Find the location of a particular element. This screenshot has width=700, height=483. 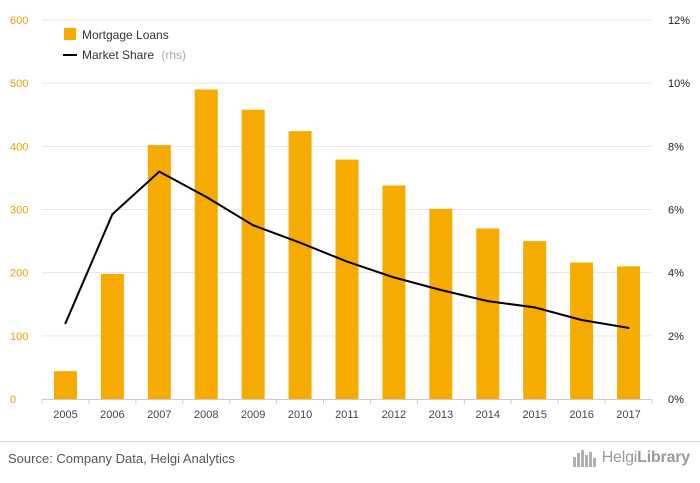

right-axis-tick-label: 8% is located at coordinates (676, 147).